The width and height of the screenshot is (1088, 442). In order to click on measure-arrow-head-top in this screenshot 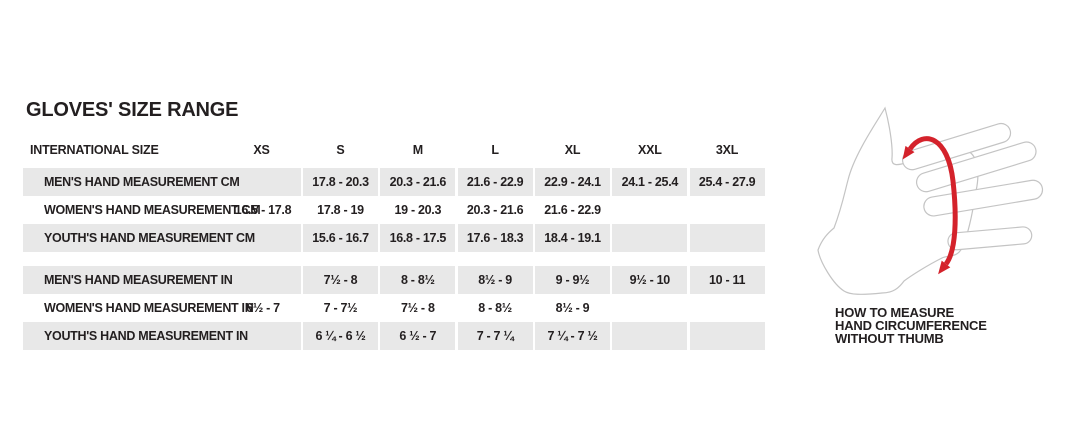, I will do `click(908, 152)`.